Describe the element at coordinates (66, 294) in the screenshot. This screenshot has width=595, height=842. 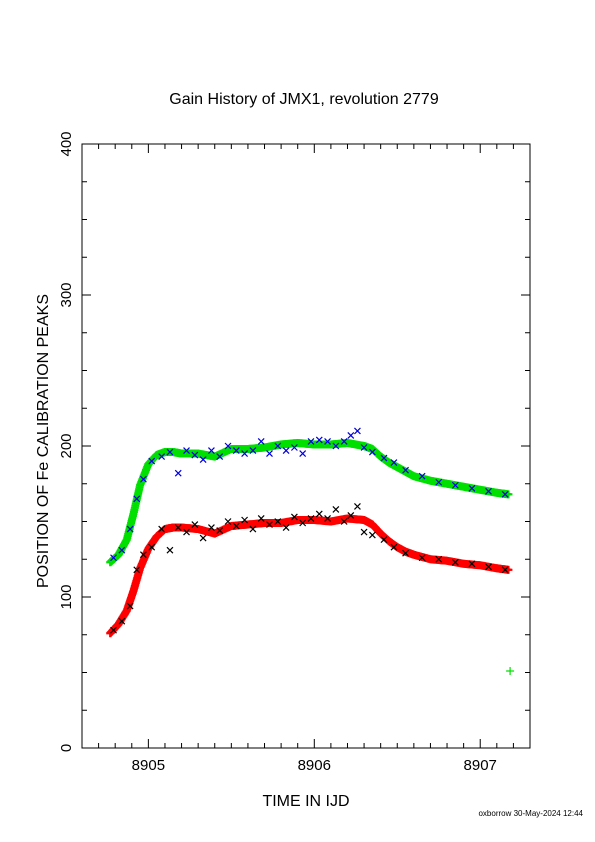
I see `y-tick-label: 300` at that location.